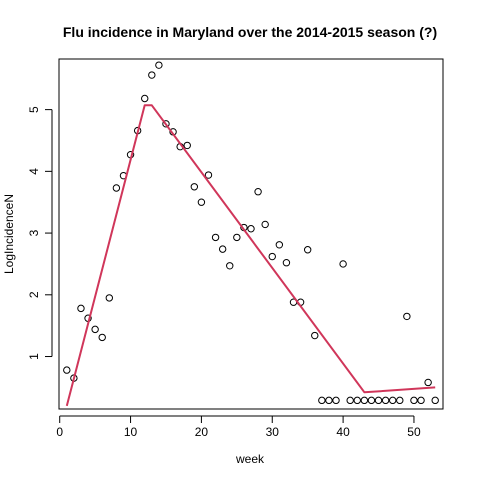 The image size is (480, 480). Describe the element at coordinates (34, 356) in the screenshot. I see `y-tick-label: 1` at that location.